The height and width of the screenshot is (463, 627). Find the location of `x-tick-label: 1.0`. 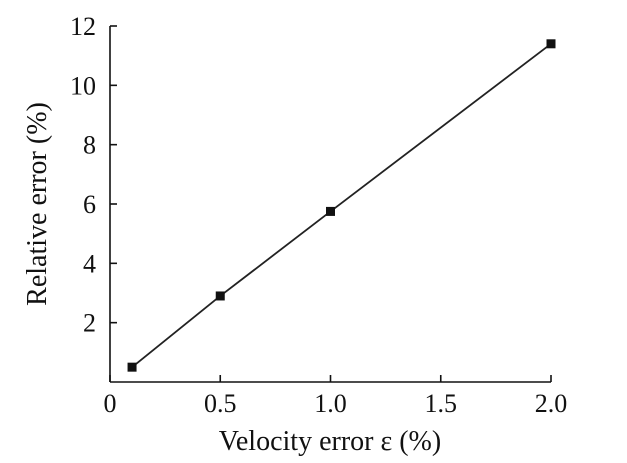

x-tick-label: 1.0 is located at coordinates (330, 403).